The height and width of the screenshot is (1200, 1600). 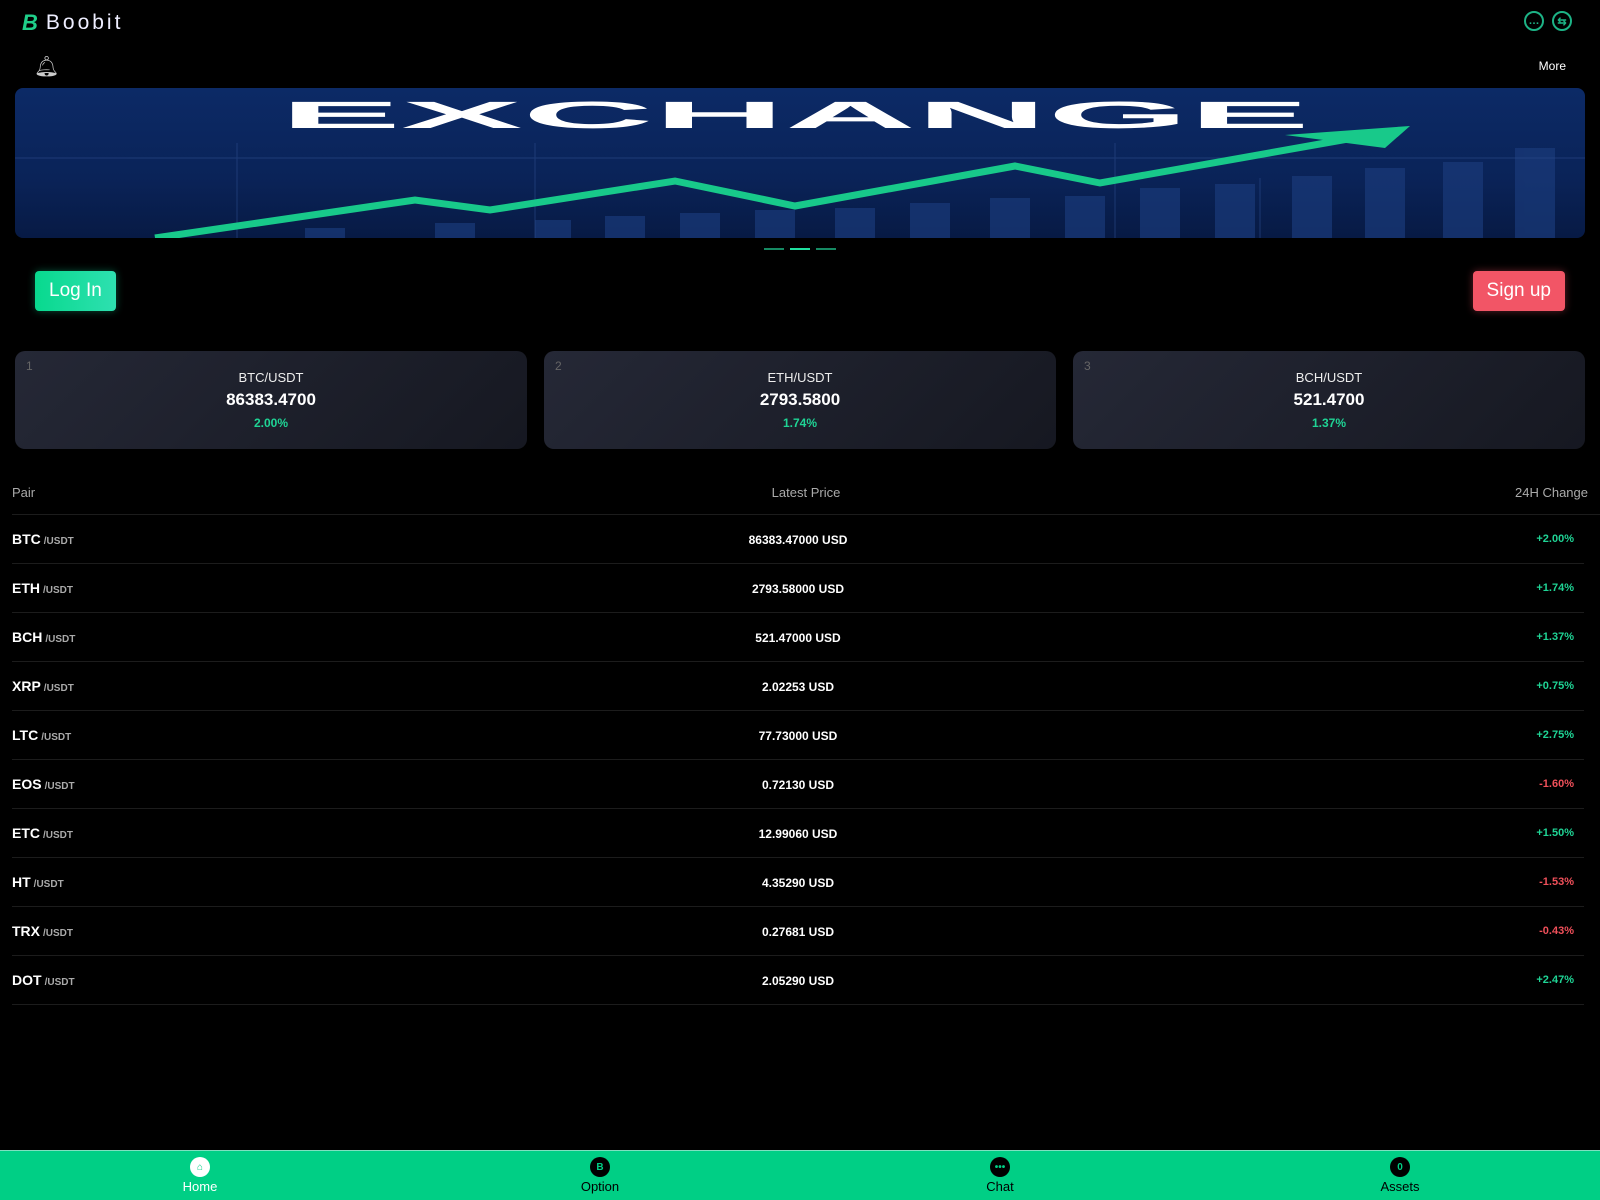 I want to click on pair-cell: ETH/USDT, so click(x=42, y=588).